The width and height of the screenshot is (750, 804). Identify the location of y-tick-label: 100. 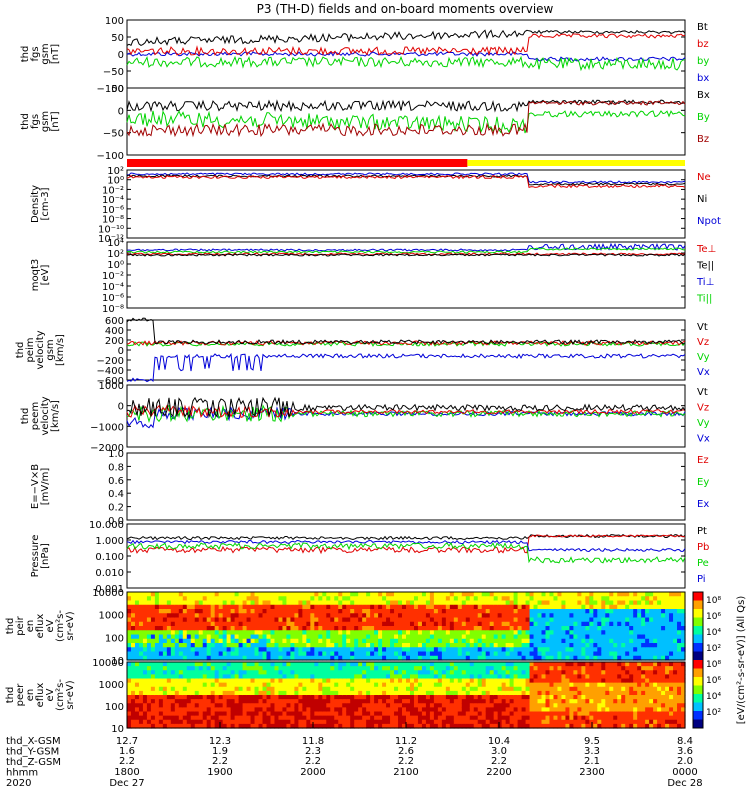
(114, 707).